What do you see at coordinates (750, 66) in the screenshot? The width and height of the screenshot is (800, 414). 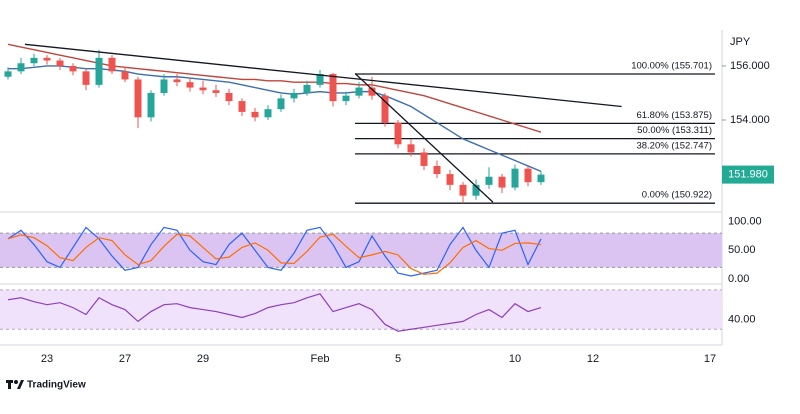 I see `y-tick-label: 156.000` at bounding box center [750, 66].